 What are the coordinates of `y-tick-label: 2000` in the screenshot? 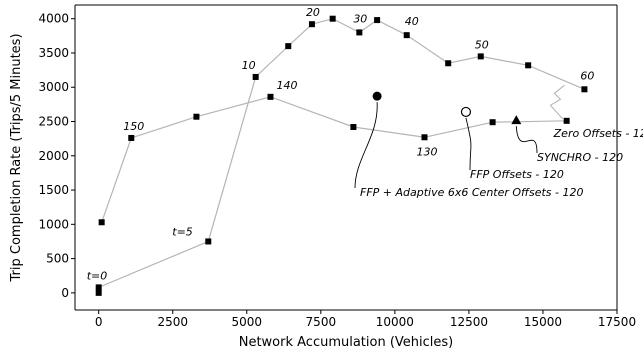 It's located at (53, 156).